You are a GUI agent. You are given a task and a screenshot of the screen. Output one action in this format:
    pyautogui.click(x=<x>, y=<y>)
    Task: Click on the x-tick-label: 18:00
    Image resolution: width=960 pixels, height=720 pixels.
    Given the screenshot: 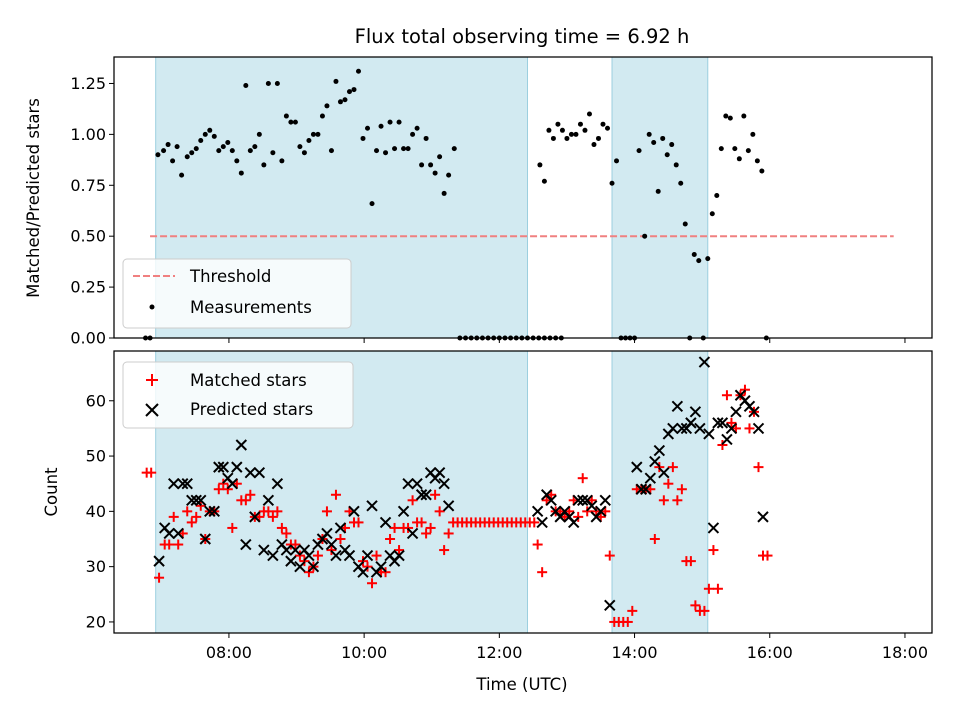 What is the action you would take?
    pyautogui.click(x=905, y=652)
    